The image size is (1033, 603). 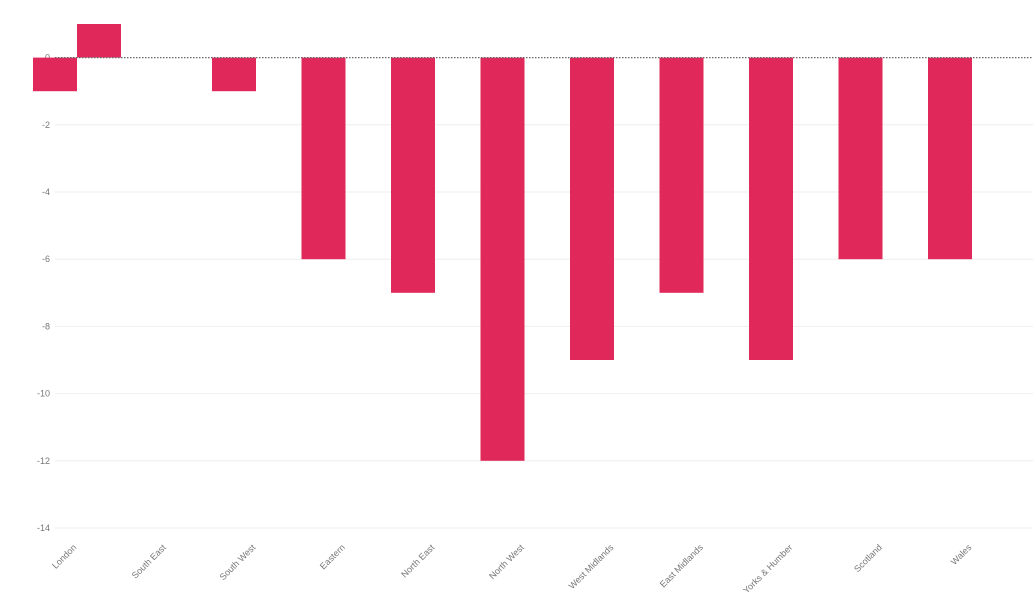 I want to click on x-tick-label: North East, so click(x=417, y=560).